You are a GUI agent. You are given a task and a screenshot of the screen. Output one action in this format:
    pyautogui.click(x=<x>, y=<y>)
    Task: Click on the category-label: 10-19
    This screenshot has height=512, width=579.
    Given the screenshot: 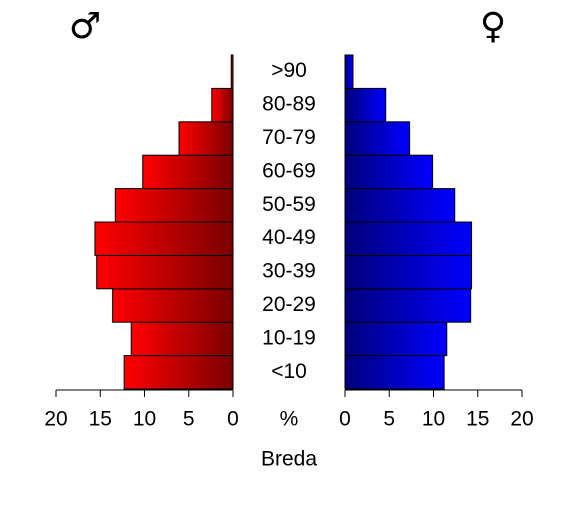 What is the action you would take?
    pyautogui.click(x=289, y=337)
    